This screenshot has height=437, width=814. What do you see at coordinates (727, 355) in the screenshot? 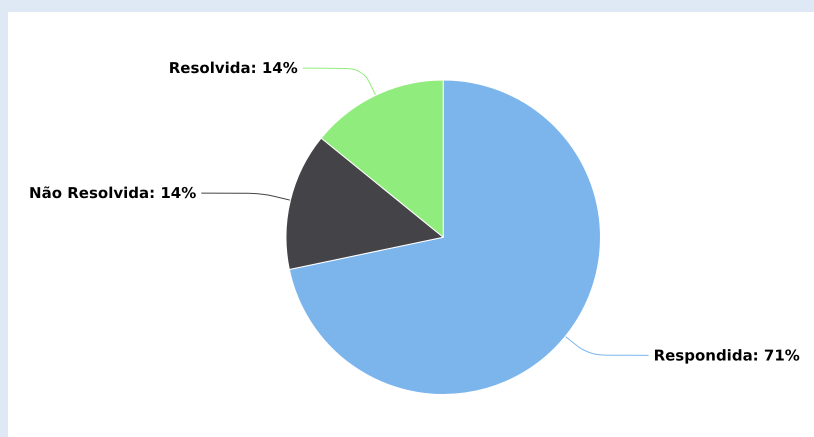
I see `slice-label: Respondida: 71%` at bounding box center [727, 355].